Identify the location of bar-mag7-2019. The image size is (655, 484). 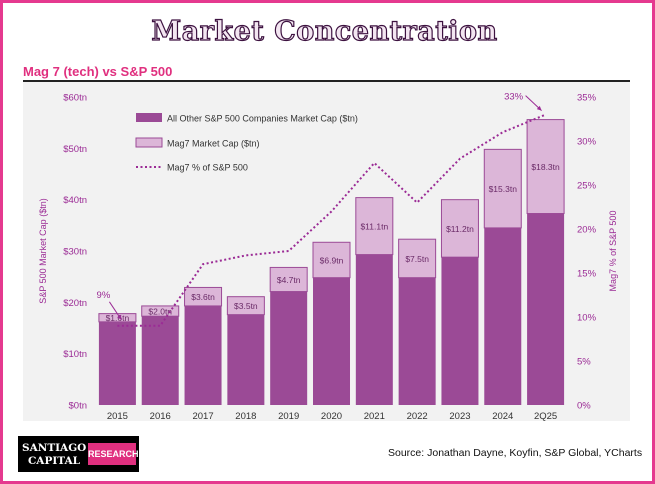
(288, 279).